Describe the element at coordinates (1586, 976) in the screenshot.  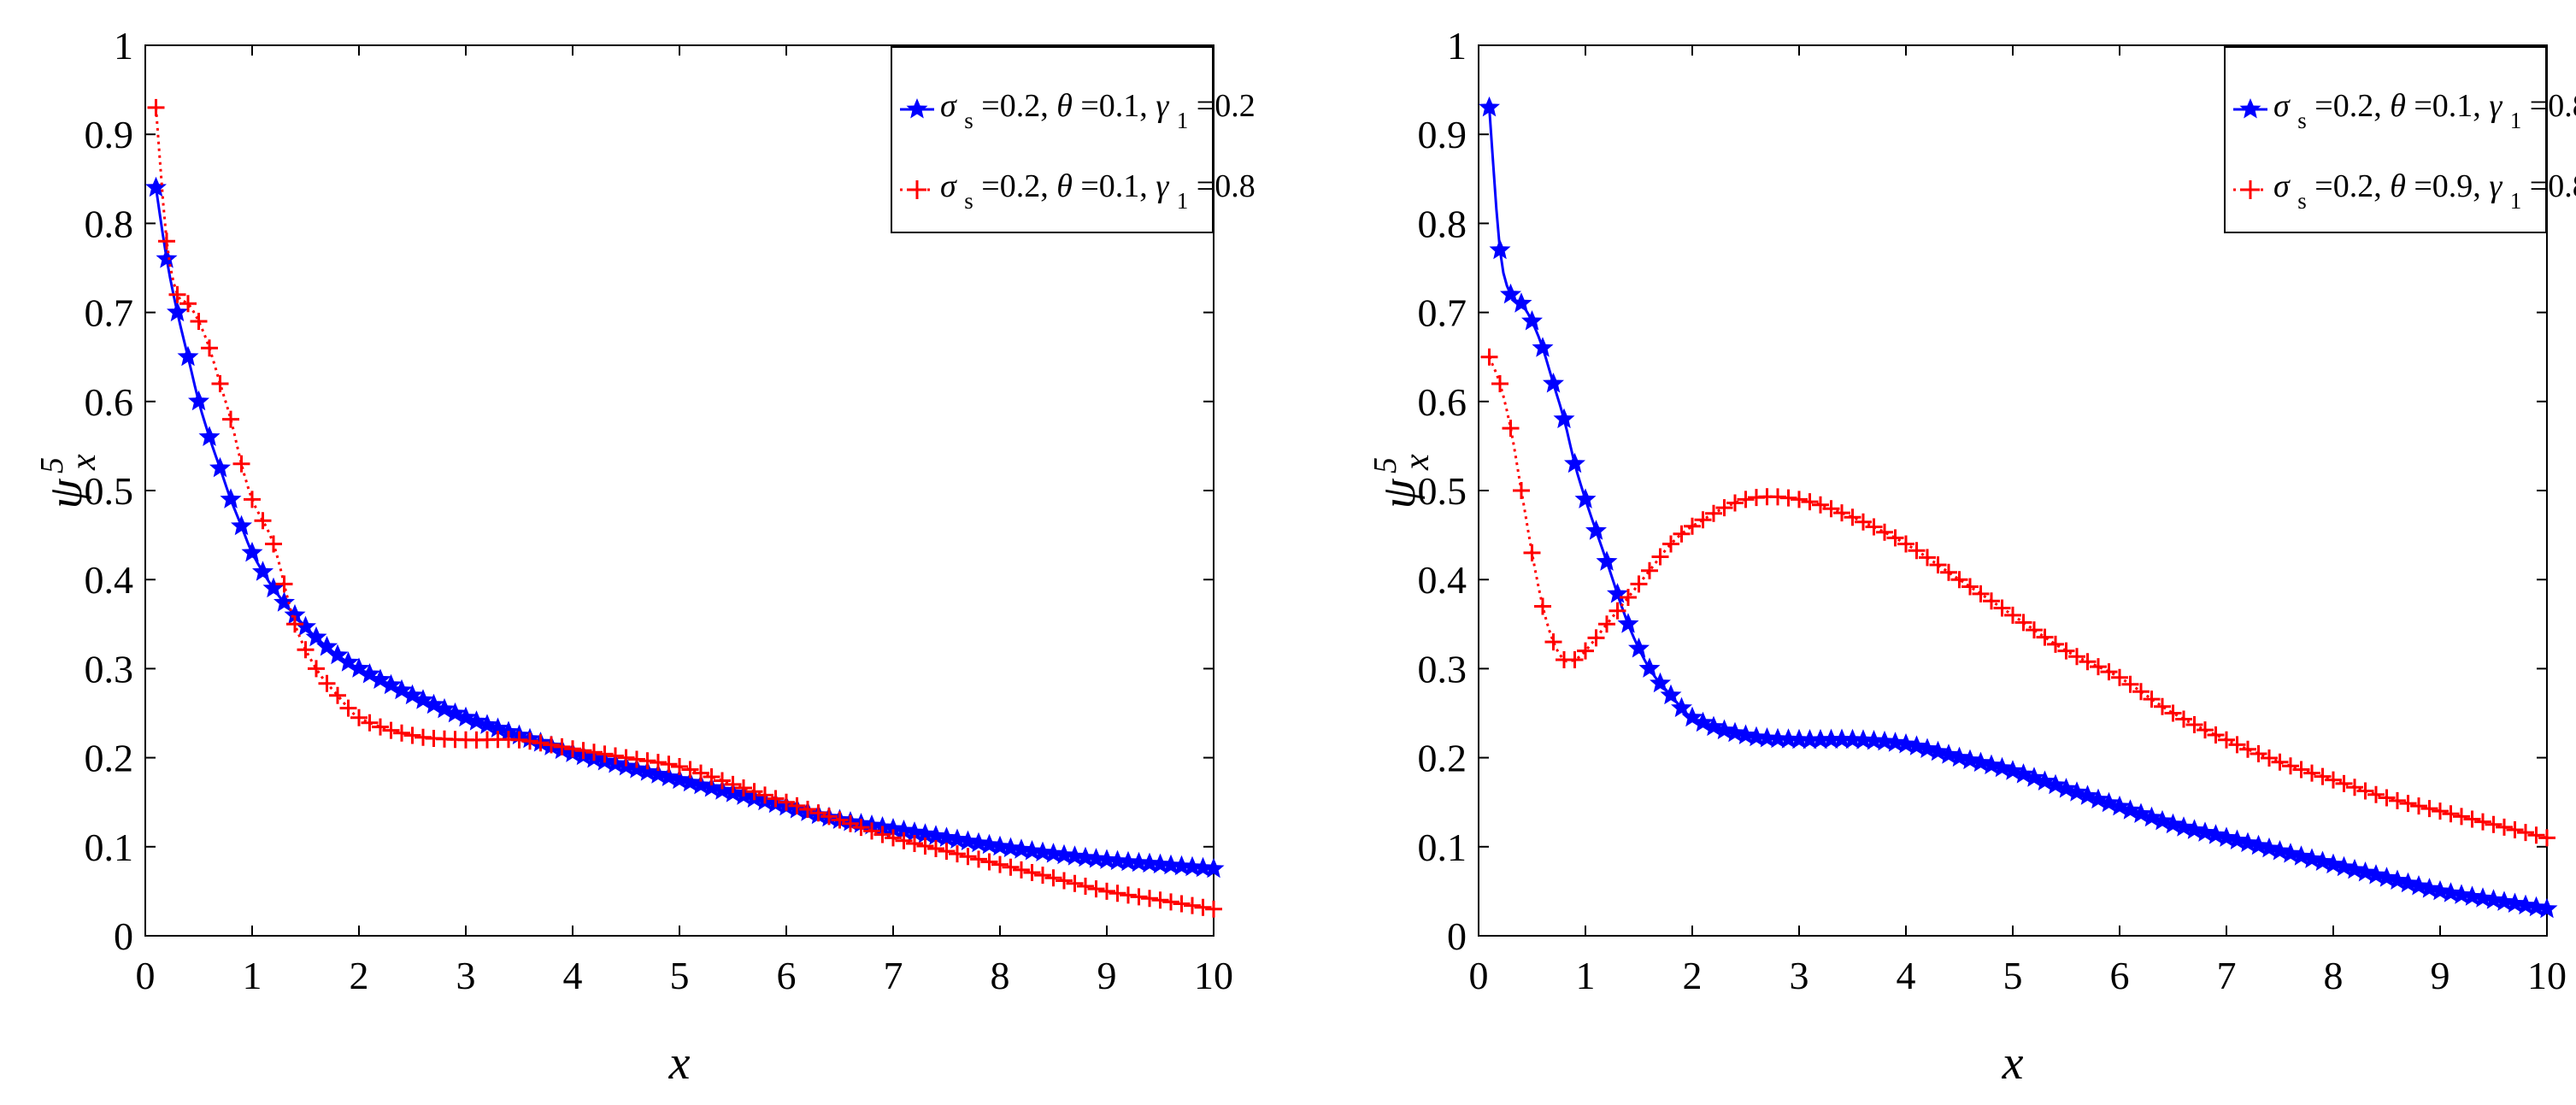
I see `x-tick-label: 1` at that location.